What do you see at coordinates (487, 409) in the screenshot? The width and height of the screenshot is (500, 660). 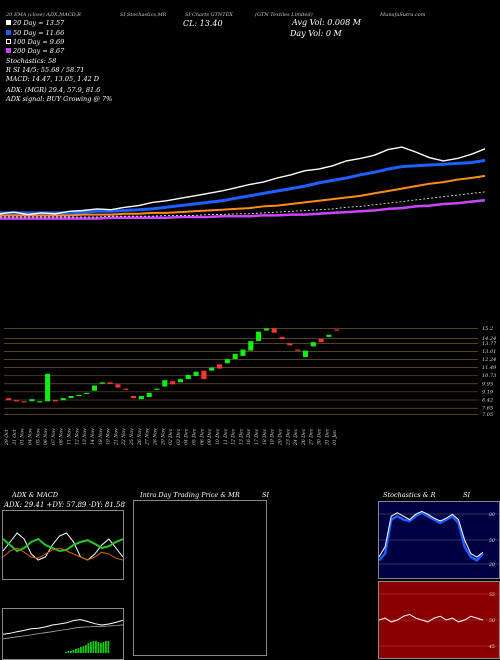 I see `y-tick-label: 7.65` at bounding box center [487, 409].